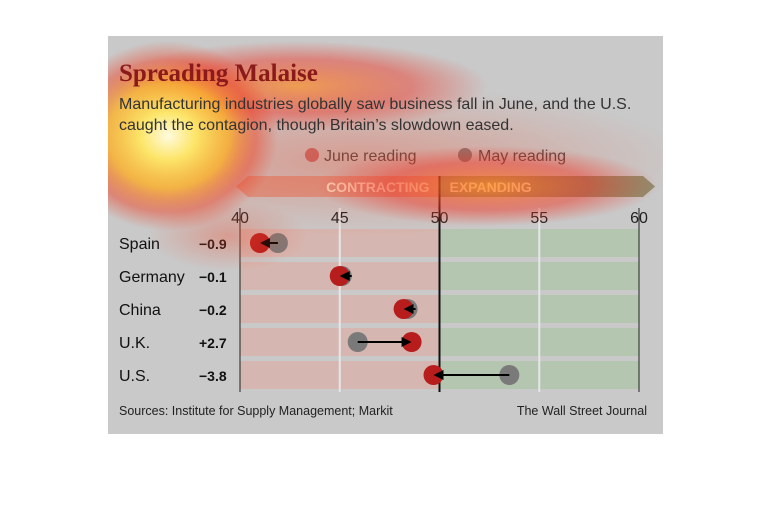  What do you see at coordinates (213, 343) in the screenshot?
I see `row-change: +2.7` at bounding box center [213, 343].